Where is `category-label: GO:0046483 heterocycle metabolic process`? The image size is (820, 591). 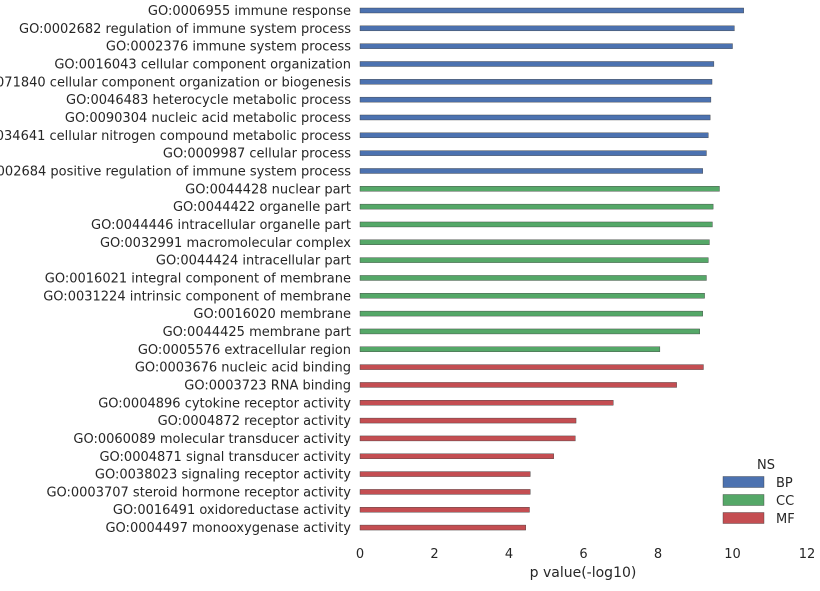
category-label: GO:0046483 heterocycle metabolic process is located at coordinates (208, 100).